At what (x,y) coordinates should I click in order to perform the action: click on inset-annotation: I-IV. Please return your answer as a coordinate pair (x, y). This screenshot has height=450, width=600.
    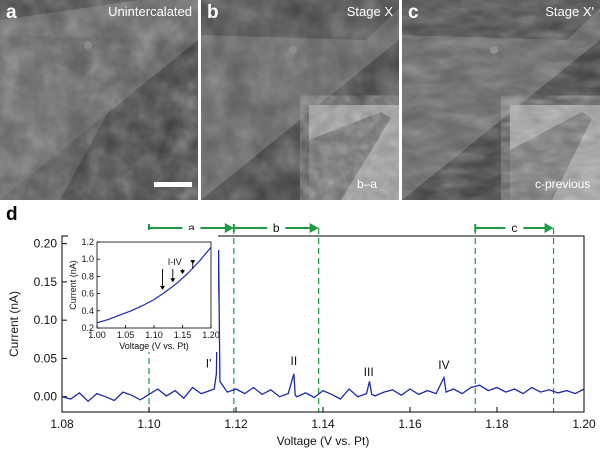
    Looking at the image, I should click on (175, 262).